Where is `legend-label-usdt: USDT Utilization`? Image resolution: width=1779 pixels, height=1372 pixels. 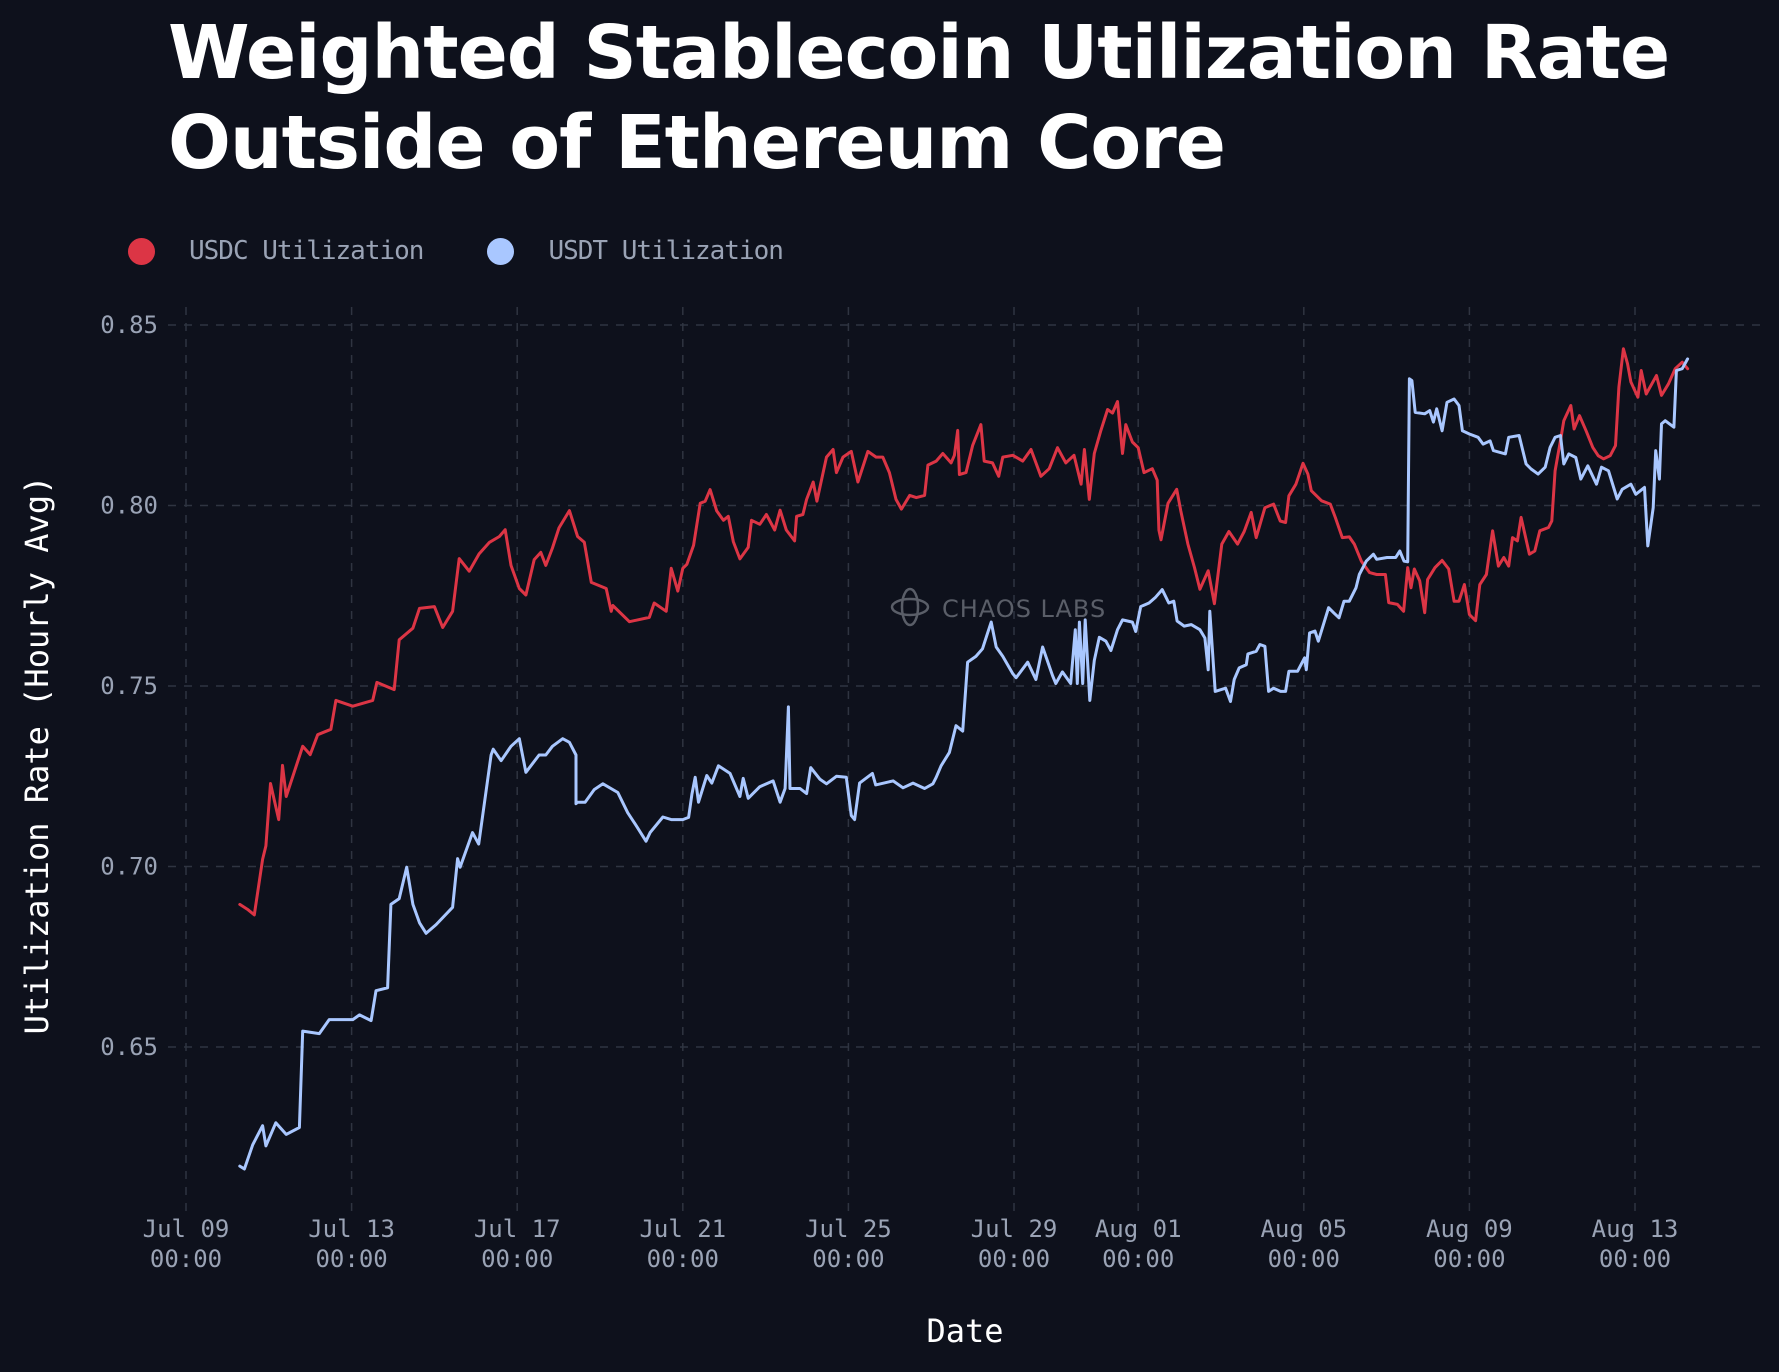 legend-label-usdt: USDT Utilization is located at coordinates (665, 251).